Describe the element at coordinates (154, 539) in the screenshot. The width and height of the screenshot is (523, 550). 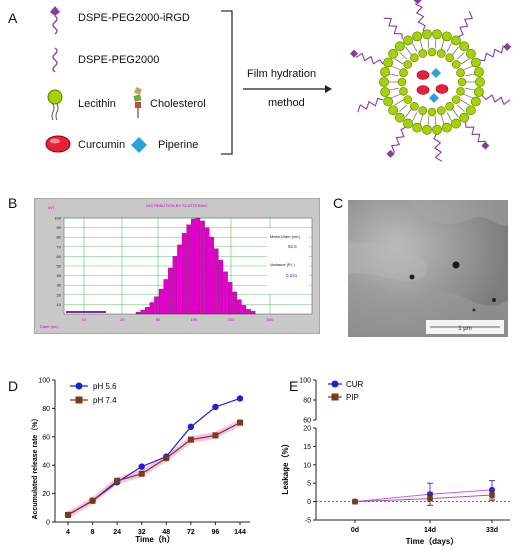
I see `x-axis-title: Time（h）` at that location.